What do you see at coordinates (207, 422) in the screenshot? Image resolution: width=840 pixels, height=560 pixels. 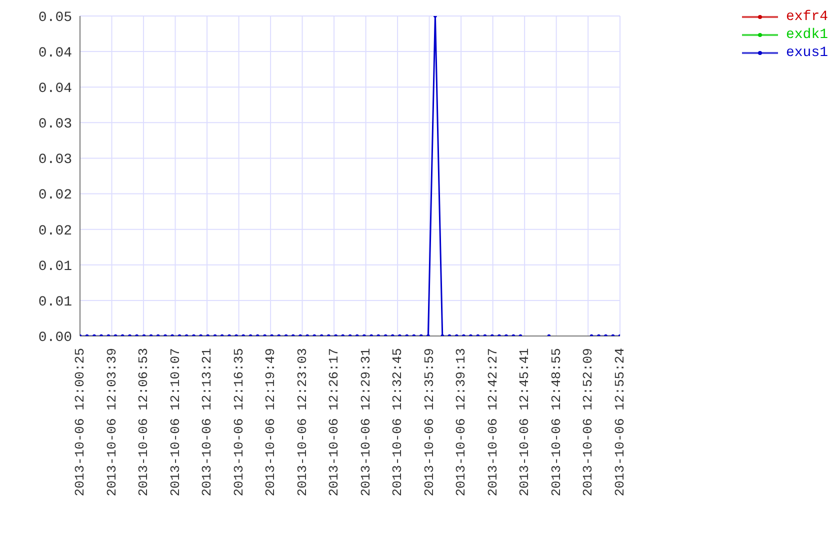 I see `x-tick-label: 2013-10-06 12:13:21` at bounding box center [207, 422].